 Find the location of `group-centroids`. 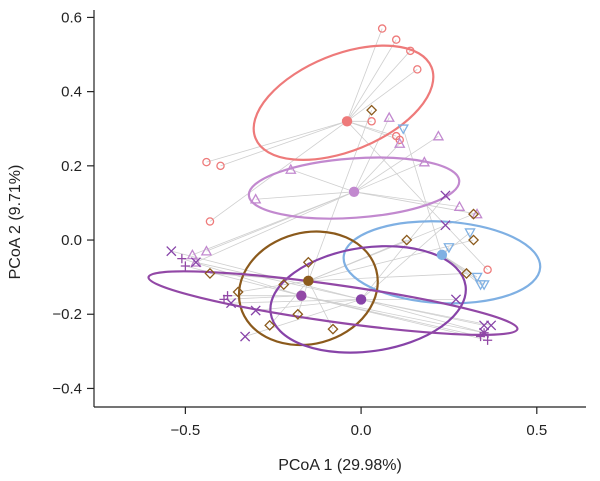

group-centroids is located at coordinates (372, 210).